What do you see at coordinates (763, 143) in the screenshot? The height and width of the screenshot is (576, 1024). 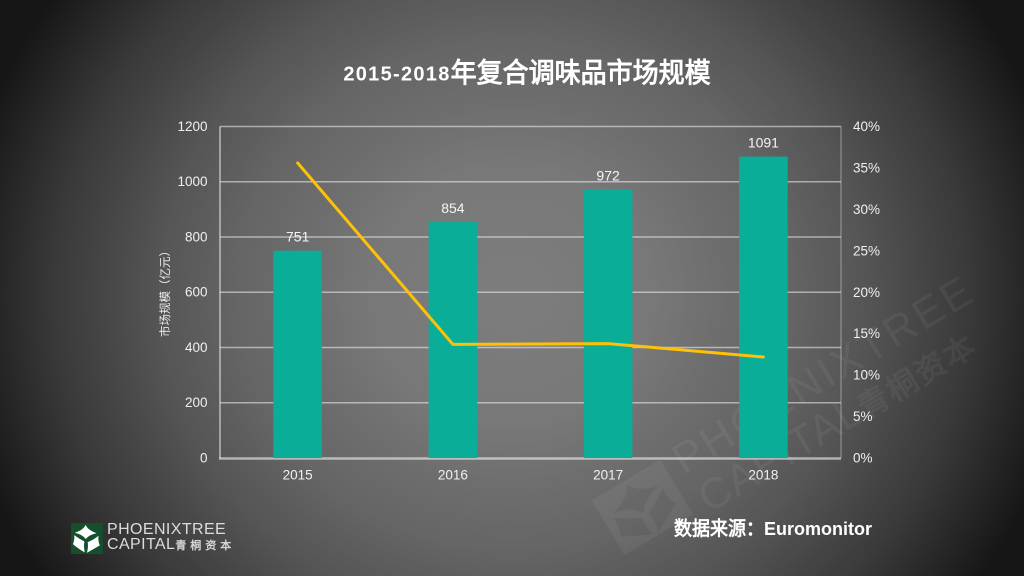 I see `svg-text: 1091` at bounding box center [763, 143].